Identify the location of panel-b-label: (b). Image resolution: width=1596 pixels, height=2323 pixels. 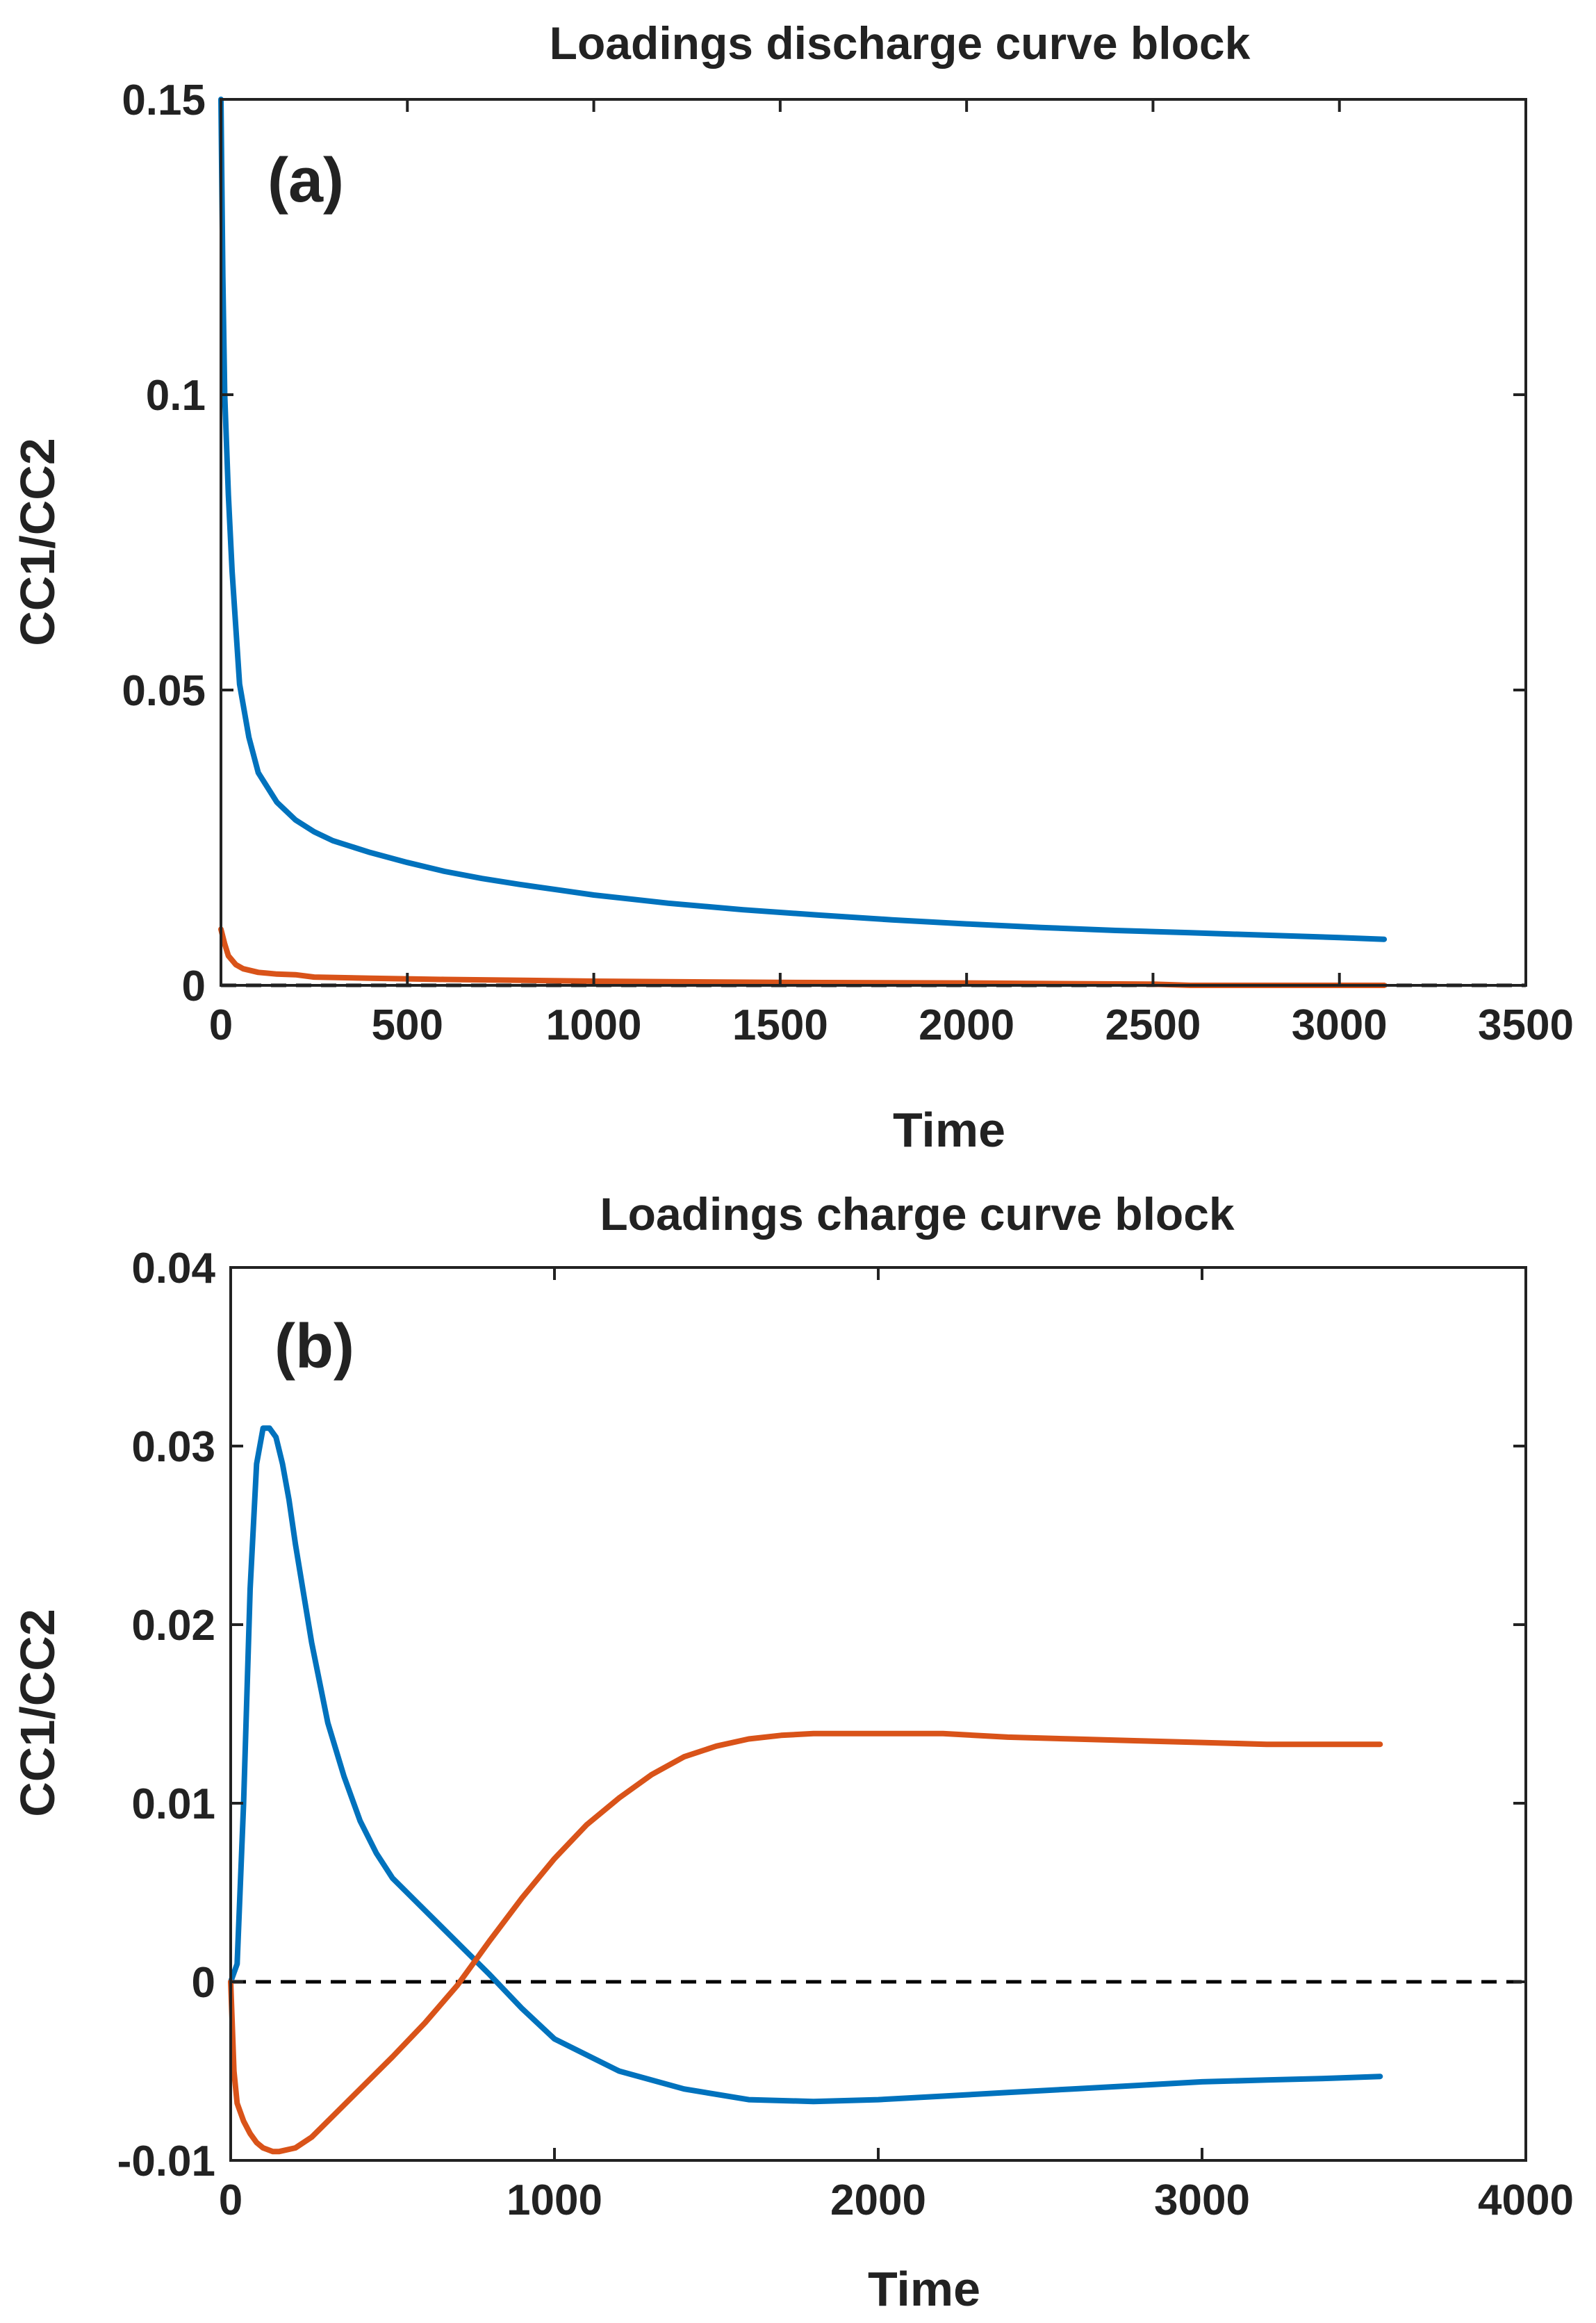
(314, 1346).